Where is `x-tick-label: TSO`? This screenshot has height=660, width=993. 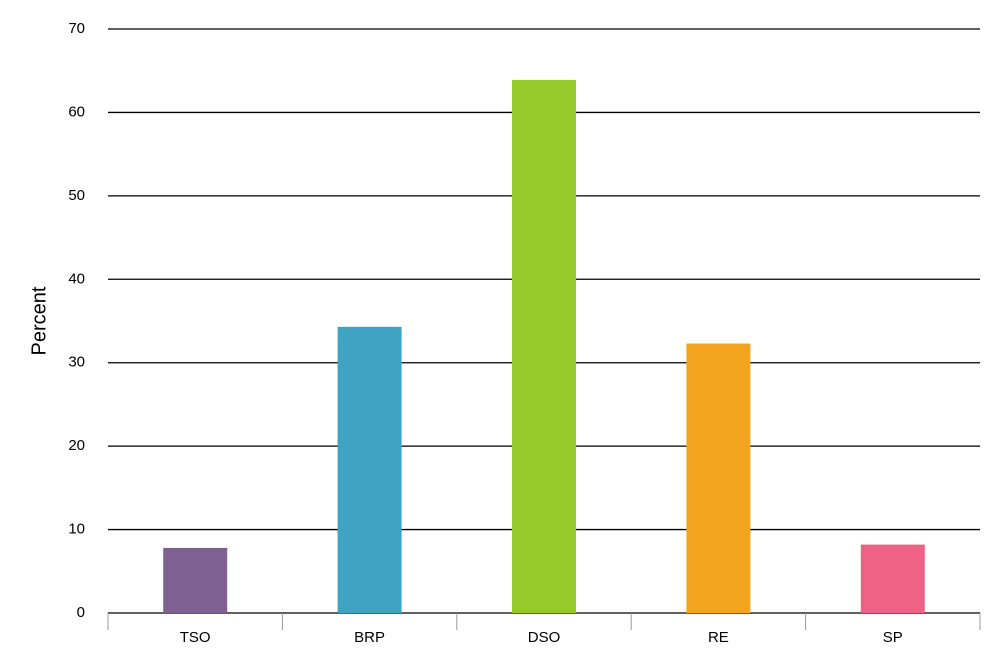 x-tick-label: TSO is located at coordinates (195, 637).